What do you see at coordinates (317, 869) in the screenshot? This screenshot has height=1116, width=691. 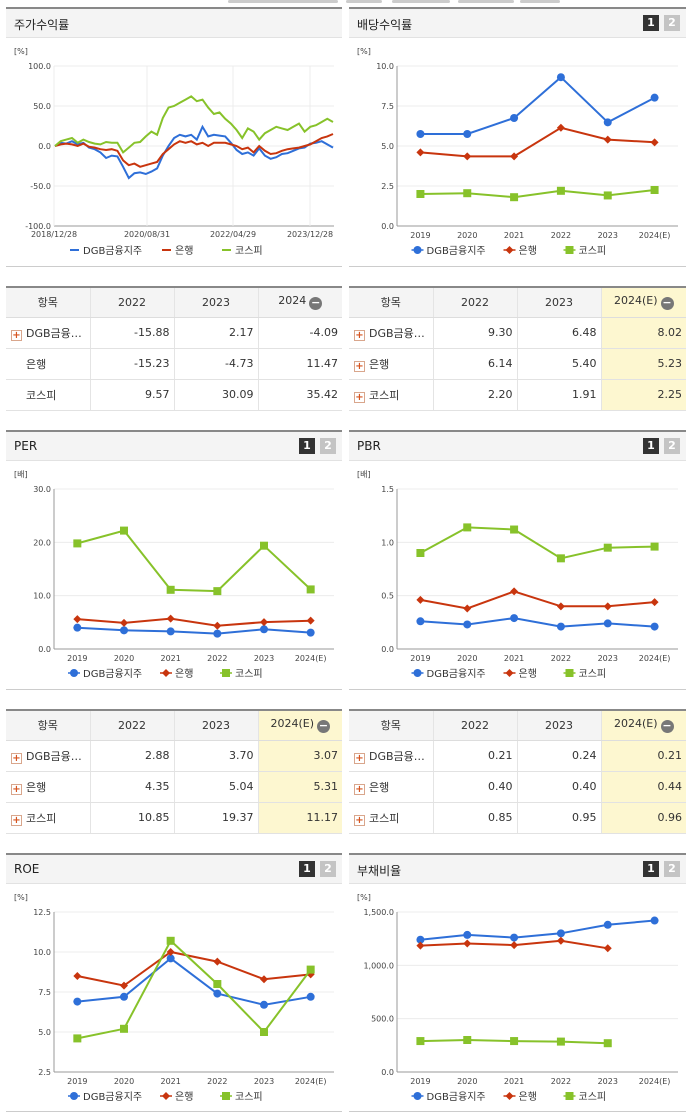 I see `panel-tabs: 1 2` at bounding box center [317, 869].